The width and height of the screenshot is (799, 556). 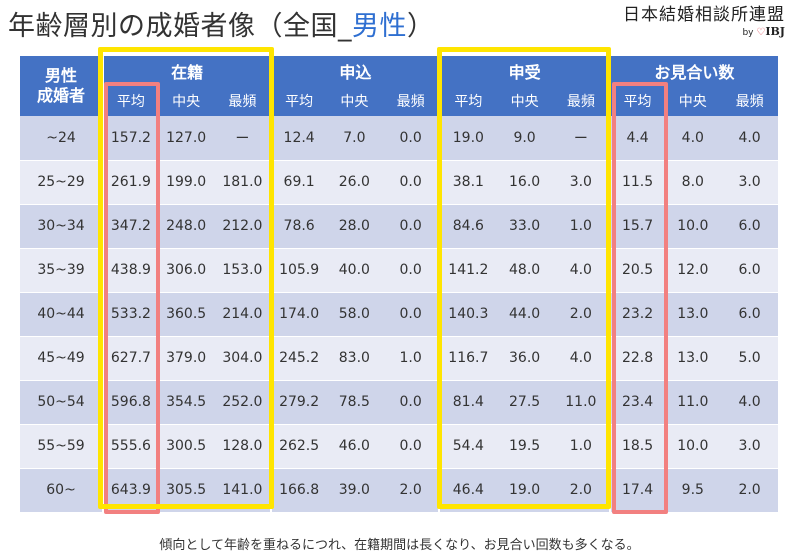 What do you see at coordinates (411, 358) in the screenshot?
I see `value-cell: 1.0` at bounding box center [411, 358].